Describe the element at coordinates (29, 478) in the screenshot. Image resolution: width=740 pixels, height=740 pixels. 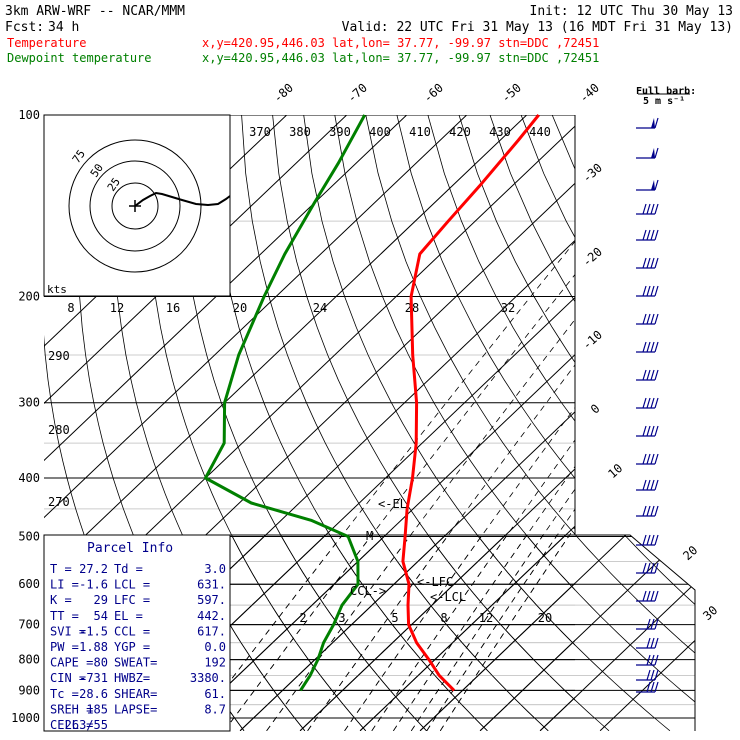
I see `pressure-tick-400: 400` at that location.